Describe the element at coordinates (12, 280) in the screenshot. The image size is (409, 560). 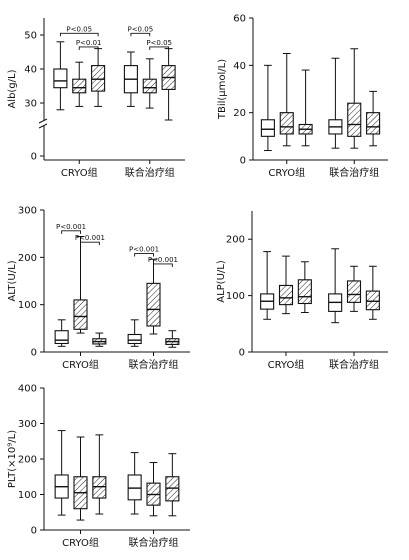
I see `y-axis-title: ALT(U/L)` at that location.